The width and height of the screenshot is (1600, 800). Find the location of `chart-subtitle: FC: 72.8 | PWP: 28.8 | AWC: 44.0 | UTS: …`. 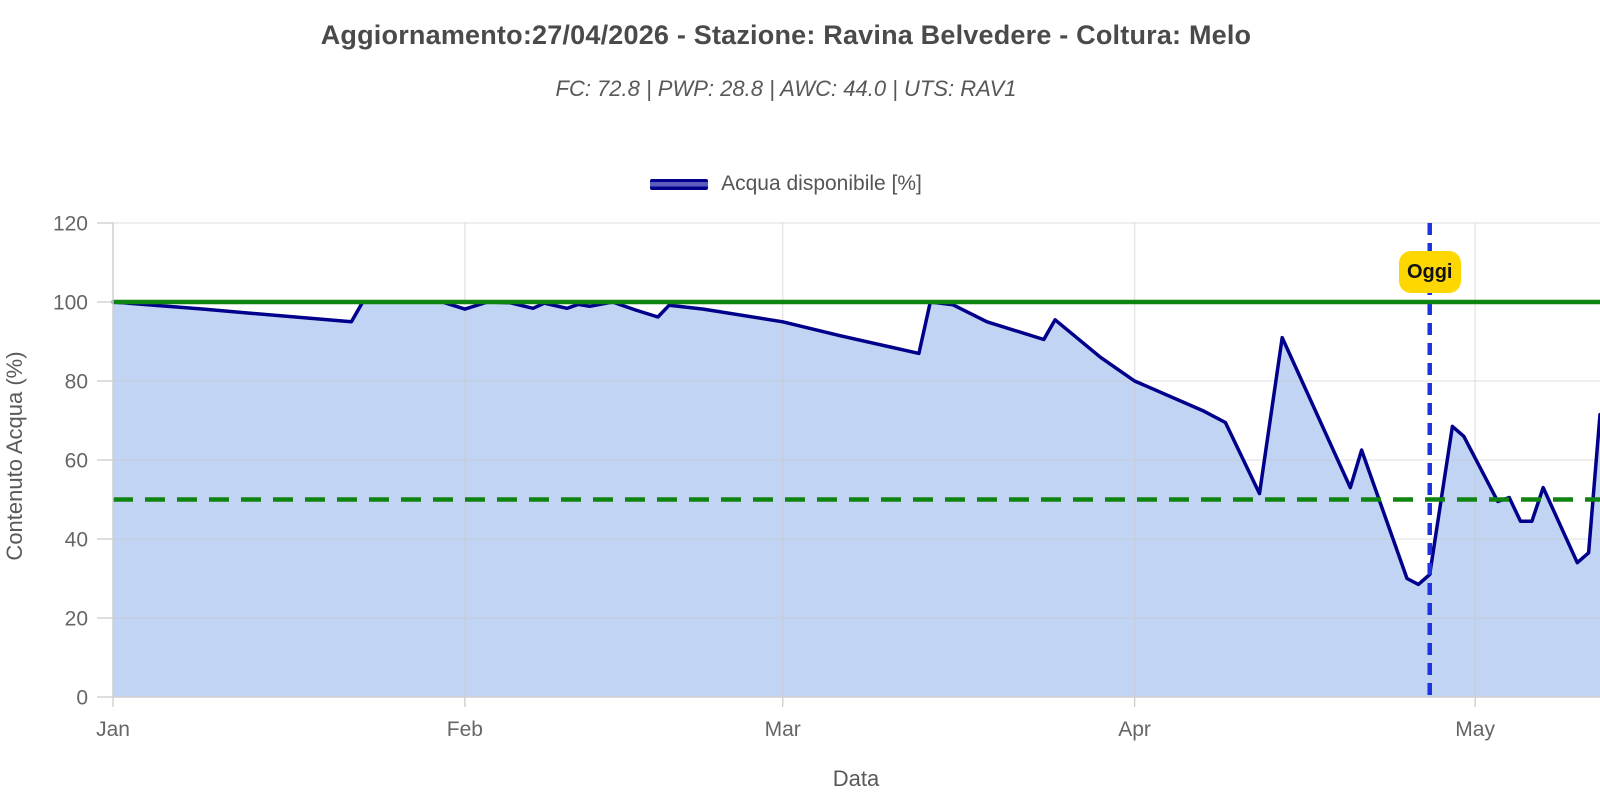

chart-subtitle: FC: 72.8 | PWP: 28.8 | AWC: 44.0 | UTS: … is located at coordinates (786, 89).